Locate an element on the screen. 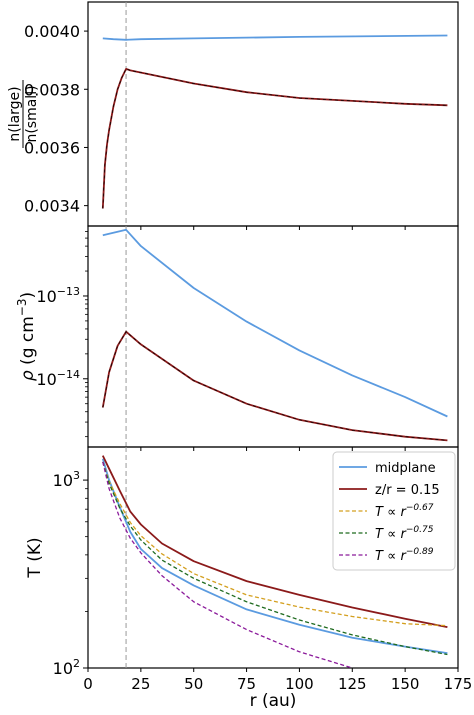 Image resolution: width=474 pixels, height=715 pixels. series-overlay-top is located at coordinates (275, 138).